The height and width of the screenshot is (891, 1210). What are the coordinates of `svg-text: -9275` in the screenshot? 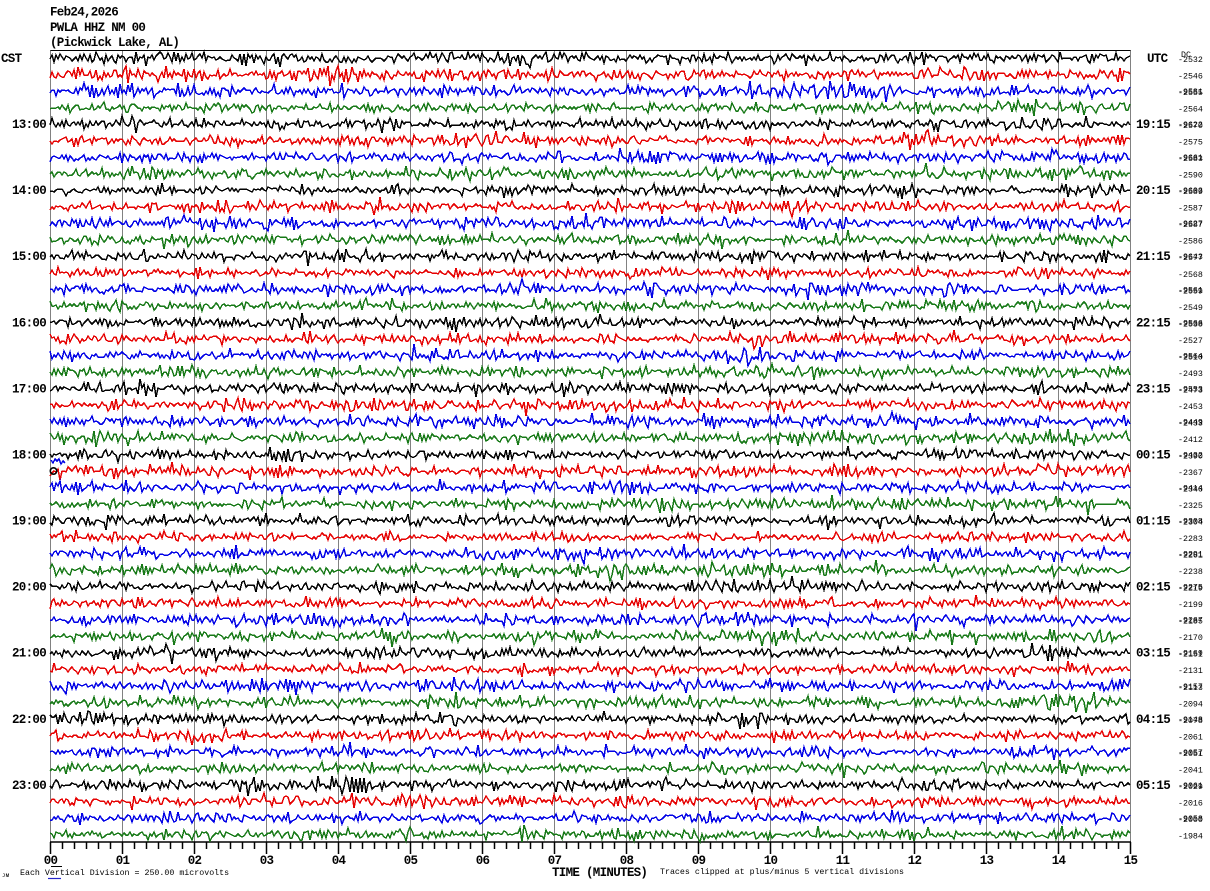 It's located at (1190, 588).